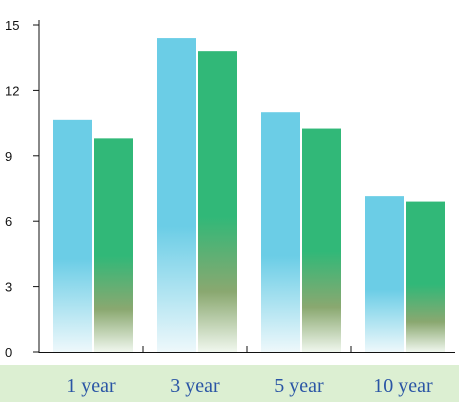 The width and height of the screenshot is (459, 402). I want to click on bar-series1-5-year, so click(280, 232).